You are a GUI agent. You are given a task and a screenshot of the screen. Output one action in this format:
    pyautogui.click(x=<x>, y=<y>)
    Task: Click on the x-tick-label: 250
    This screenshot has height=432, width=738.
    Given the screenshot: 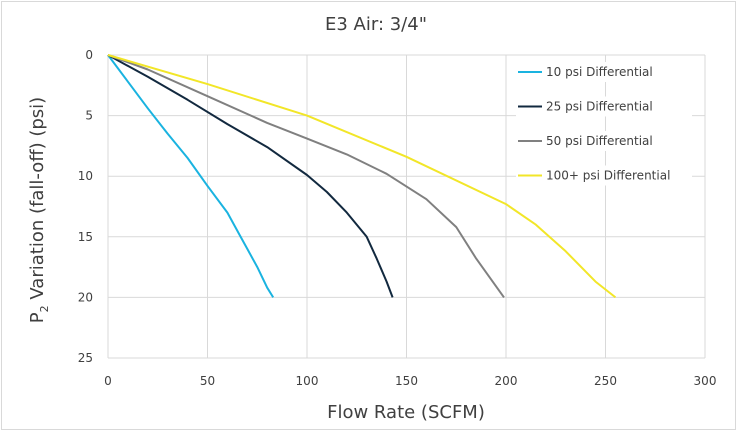 What is the action you would take?
    pyautogui.click(x=605, y=381)
    